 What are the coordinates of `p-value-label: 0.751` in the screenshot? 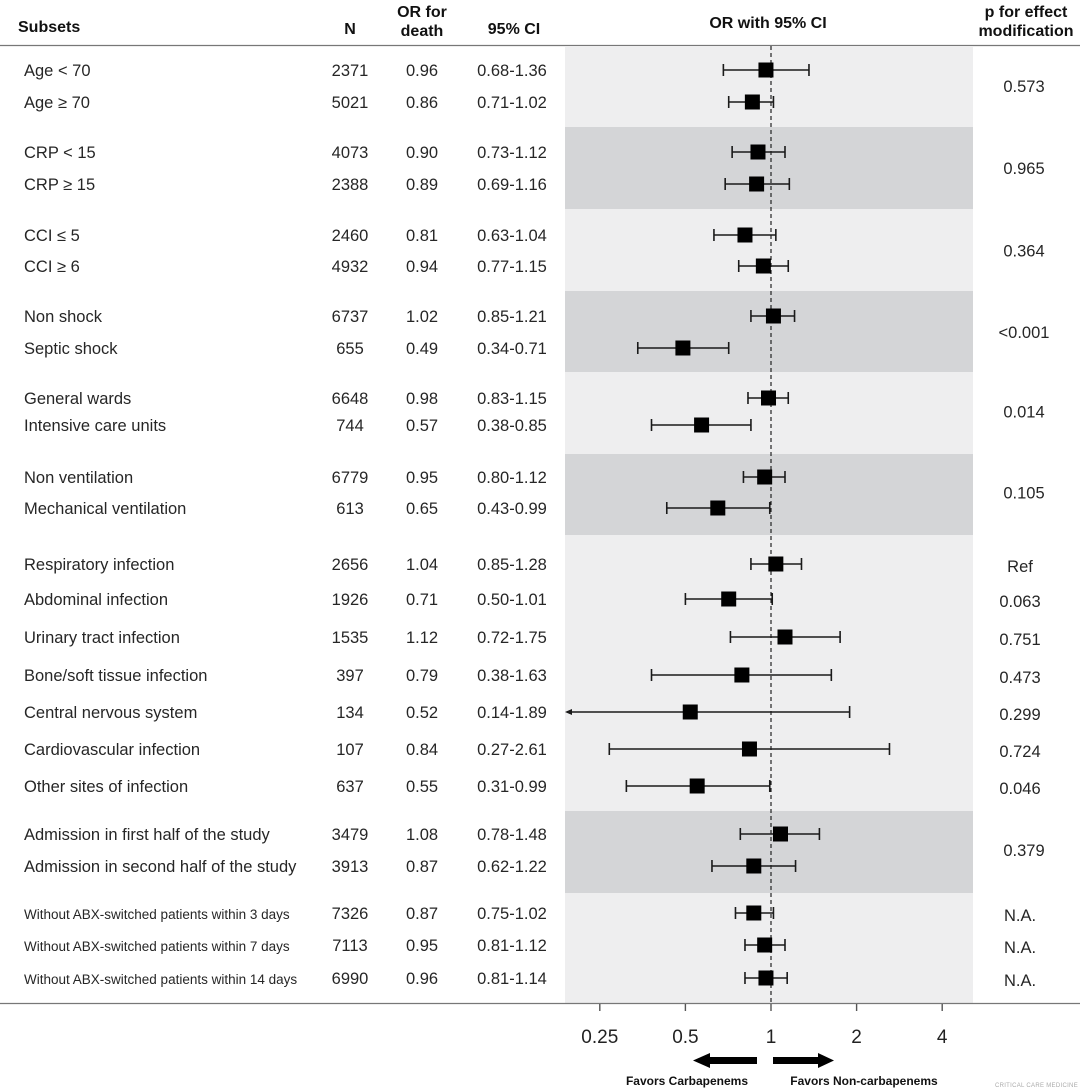 It's located at (1019, 640).